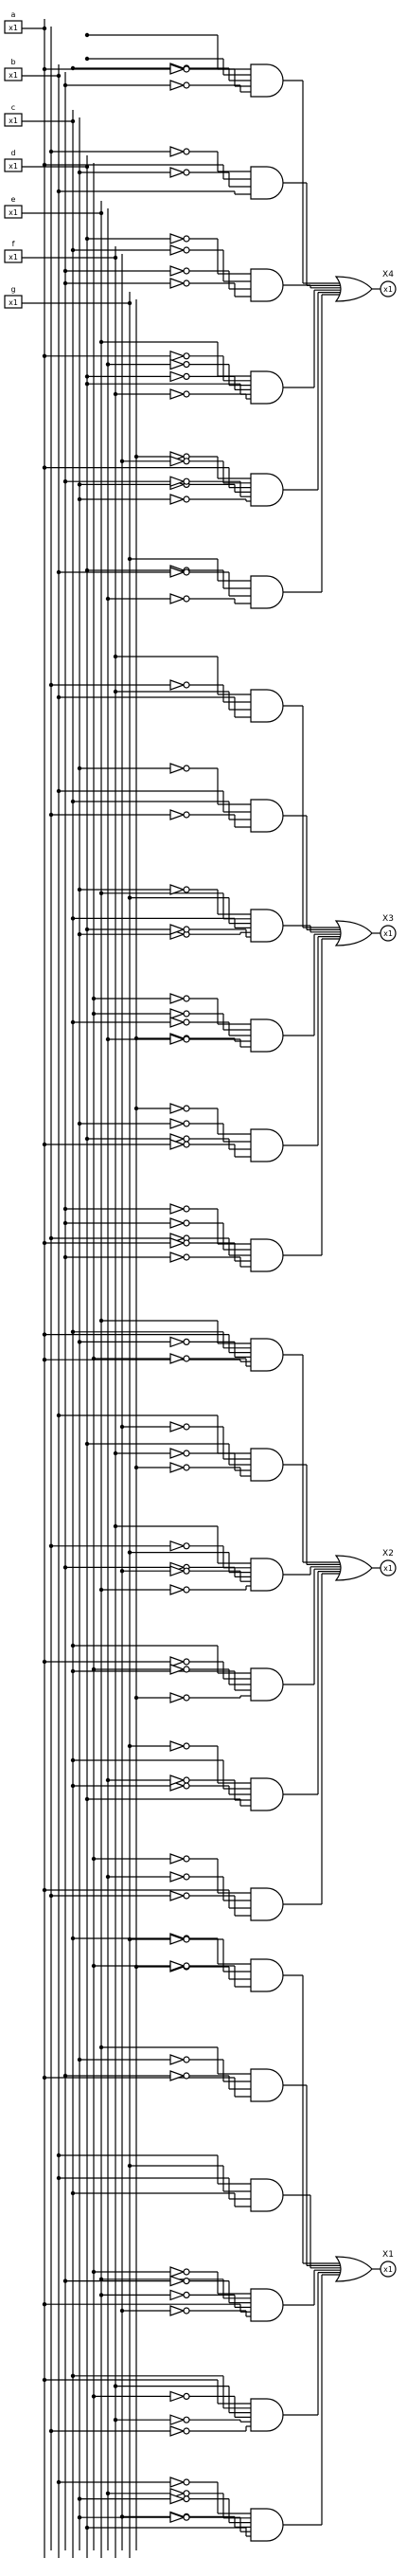 This screenshot has width=407, height=2576. What do you see at coordinates (388, 2255) in the screenshot?
I see `output-label-X1: X1` at bounding box center [388, 2255].